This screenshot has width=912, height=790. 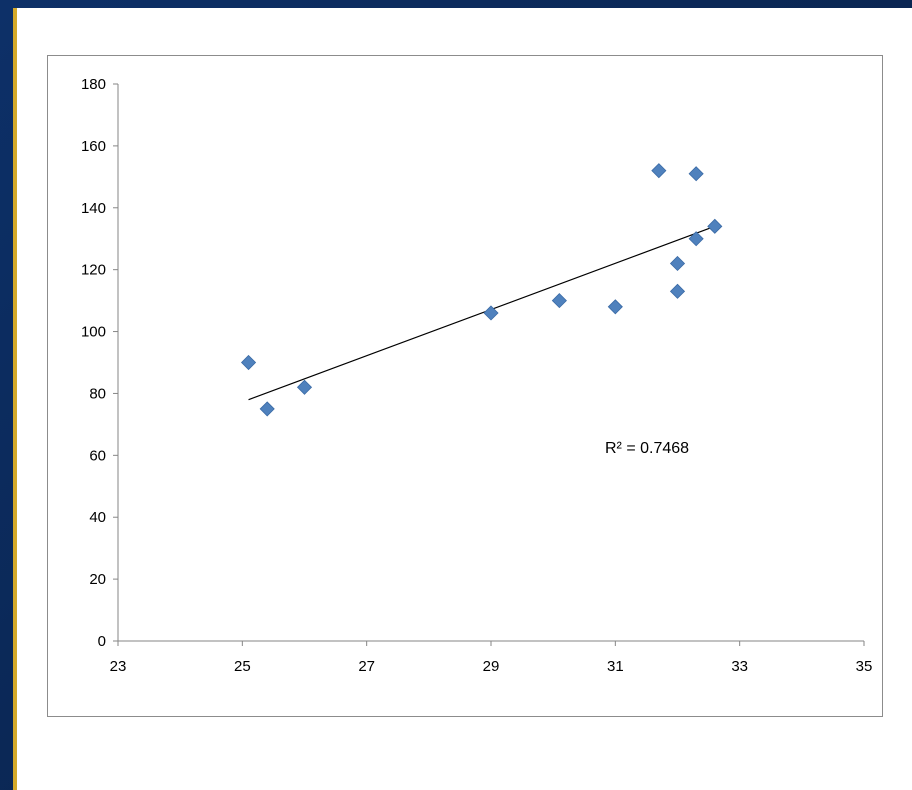 What do you see at coordinates (93, 208) in the screenshot?
I see `y-tick-label: 140` at bounding box center [93, 208].